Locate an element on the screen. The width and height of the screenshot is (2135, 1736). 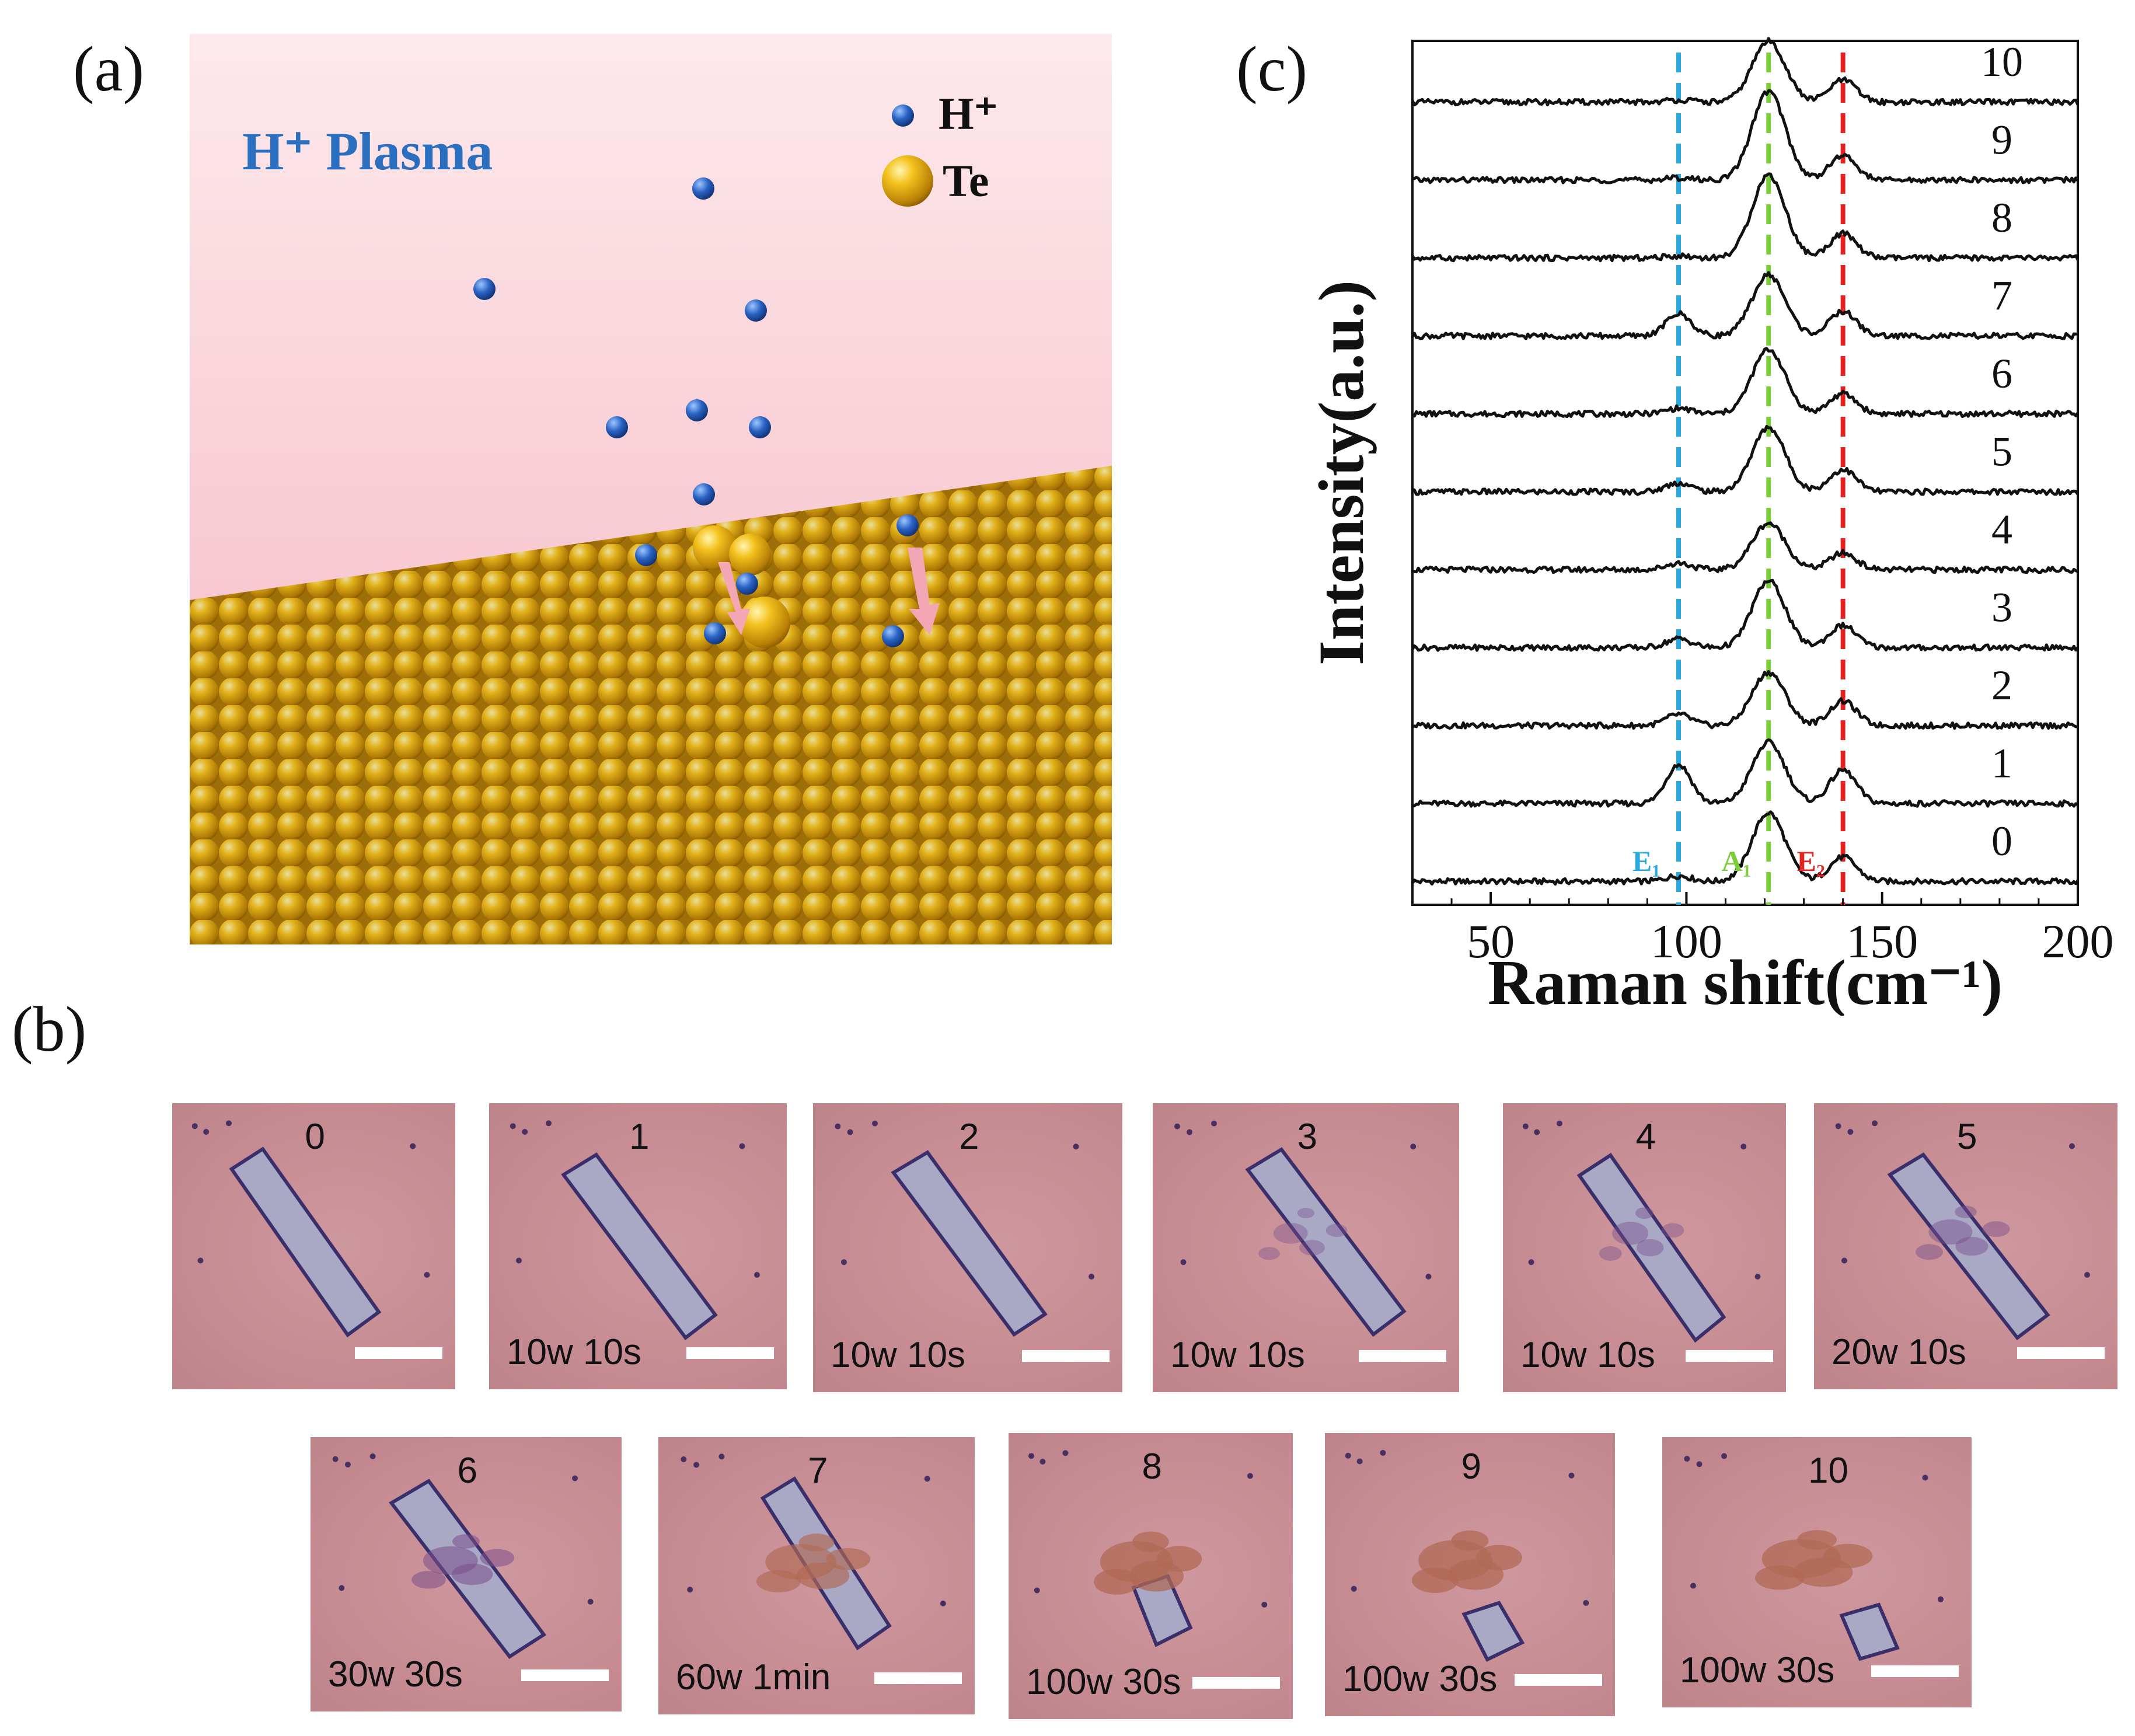
trace-label: 3 is located at coordinates (2001, 607).